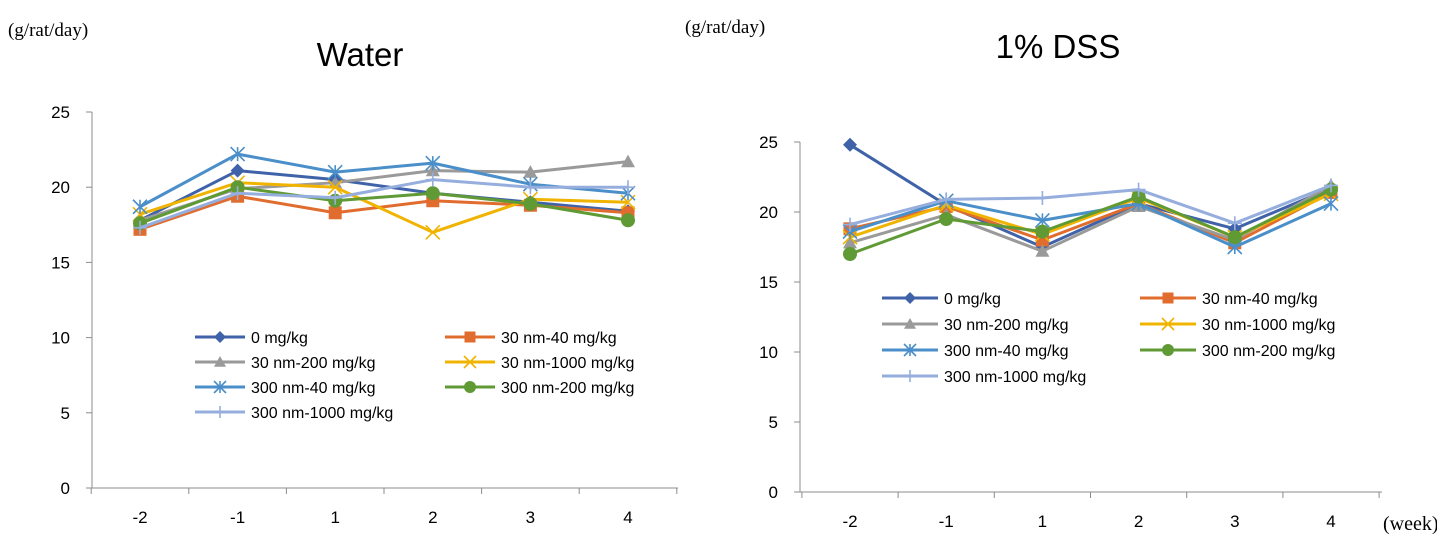 The height and width of the screenshot is (539, 1437). I want to click on legend-item: 300 nm-40 mg/kg, so click(975, 351).